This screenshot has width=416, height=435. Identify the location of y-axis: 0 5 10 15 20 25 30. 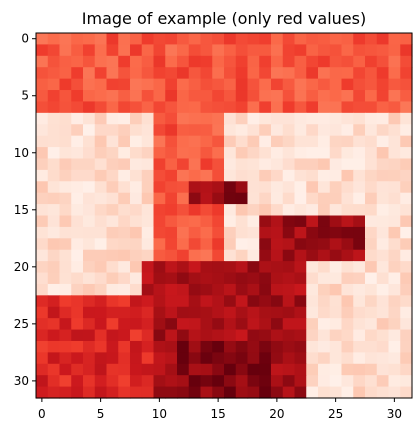
(25, 210).